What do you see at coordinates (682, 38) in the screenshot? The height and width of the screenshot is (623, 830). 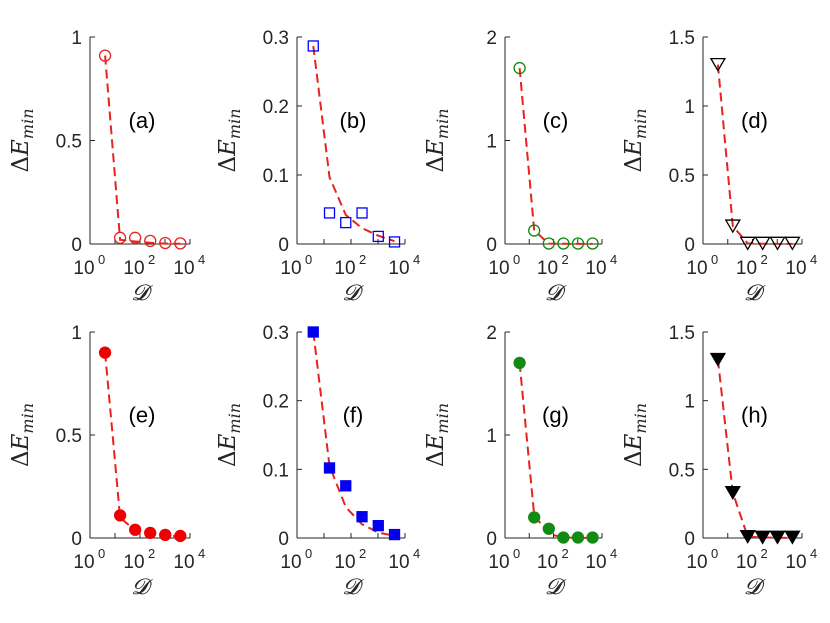 I see `y-tick-label: 1.5` at bounding box center [682, 38].